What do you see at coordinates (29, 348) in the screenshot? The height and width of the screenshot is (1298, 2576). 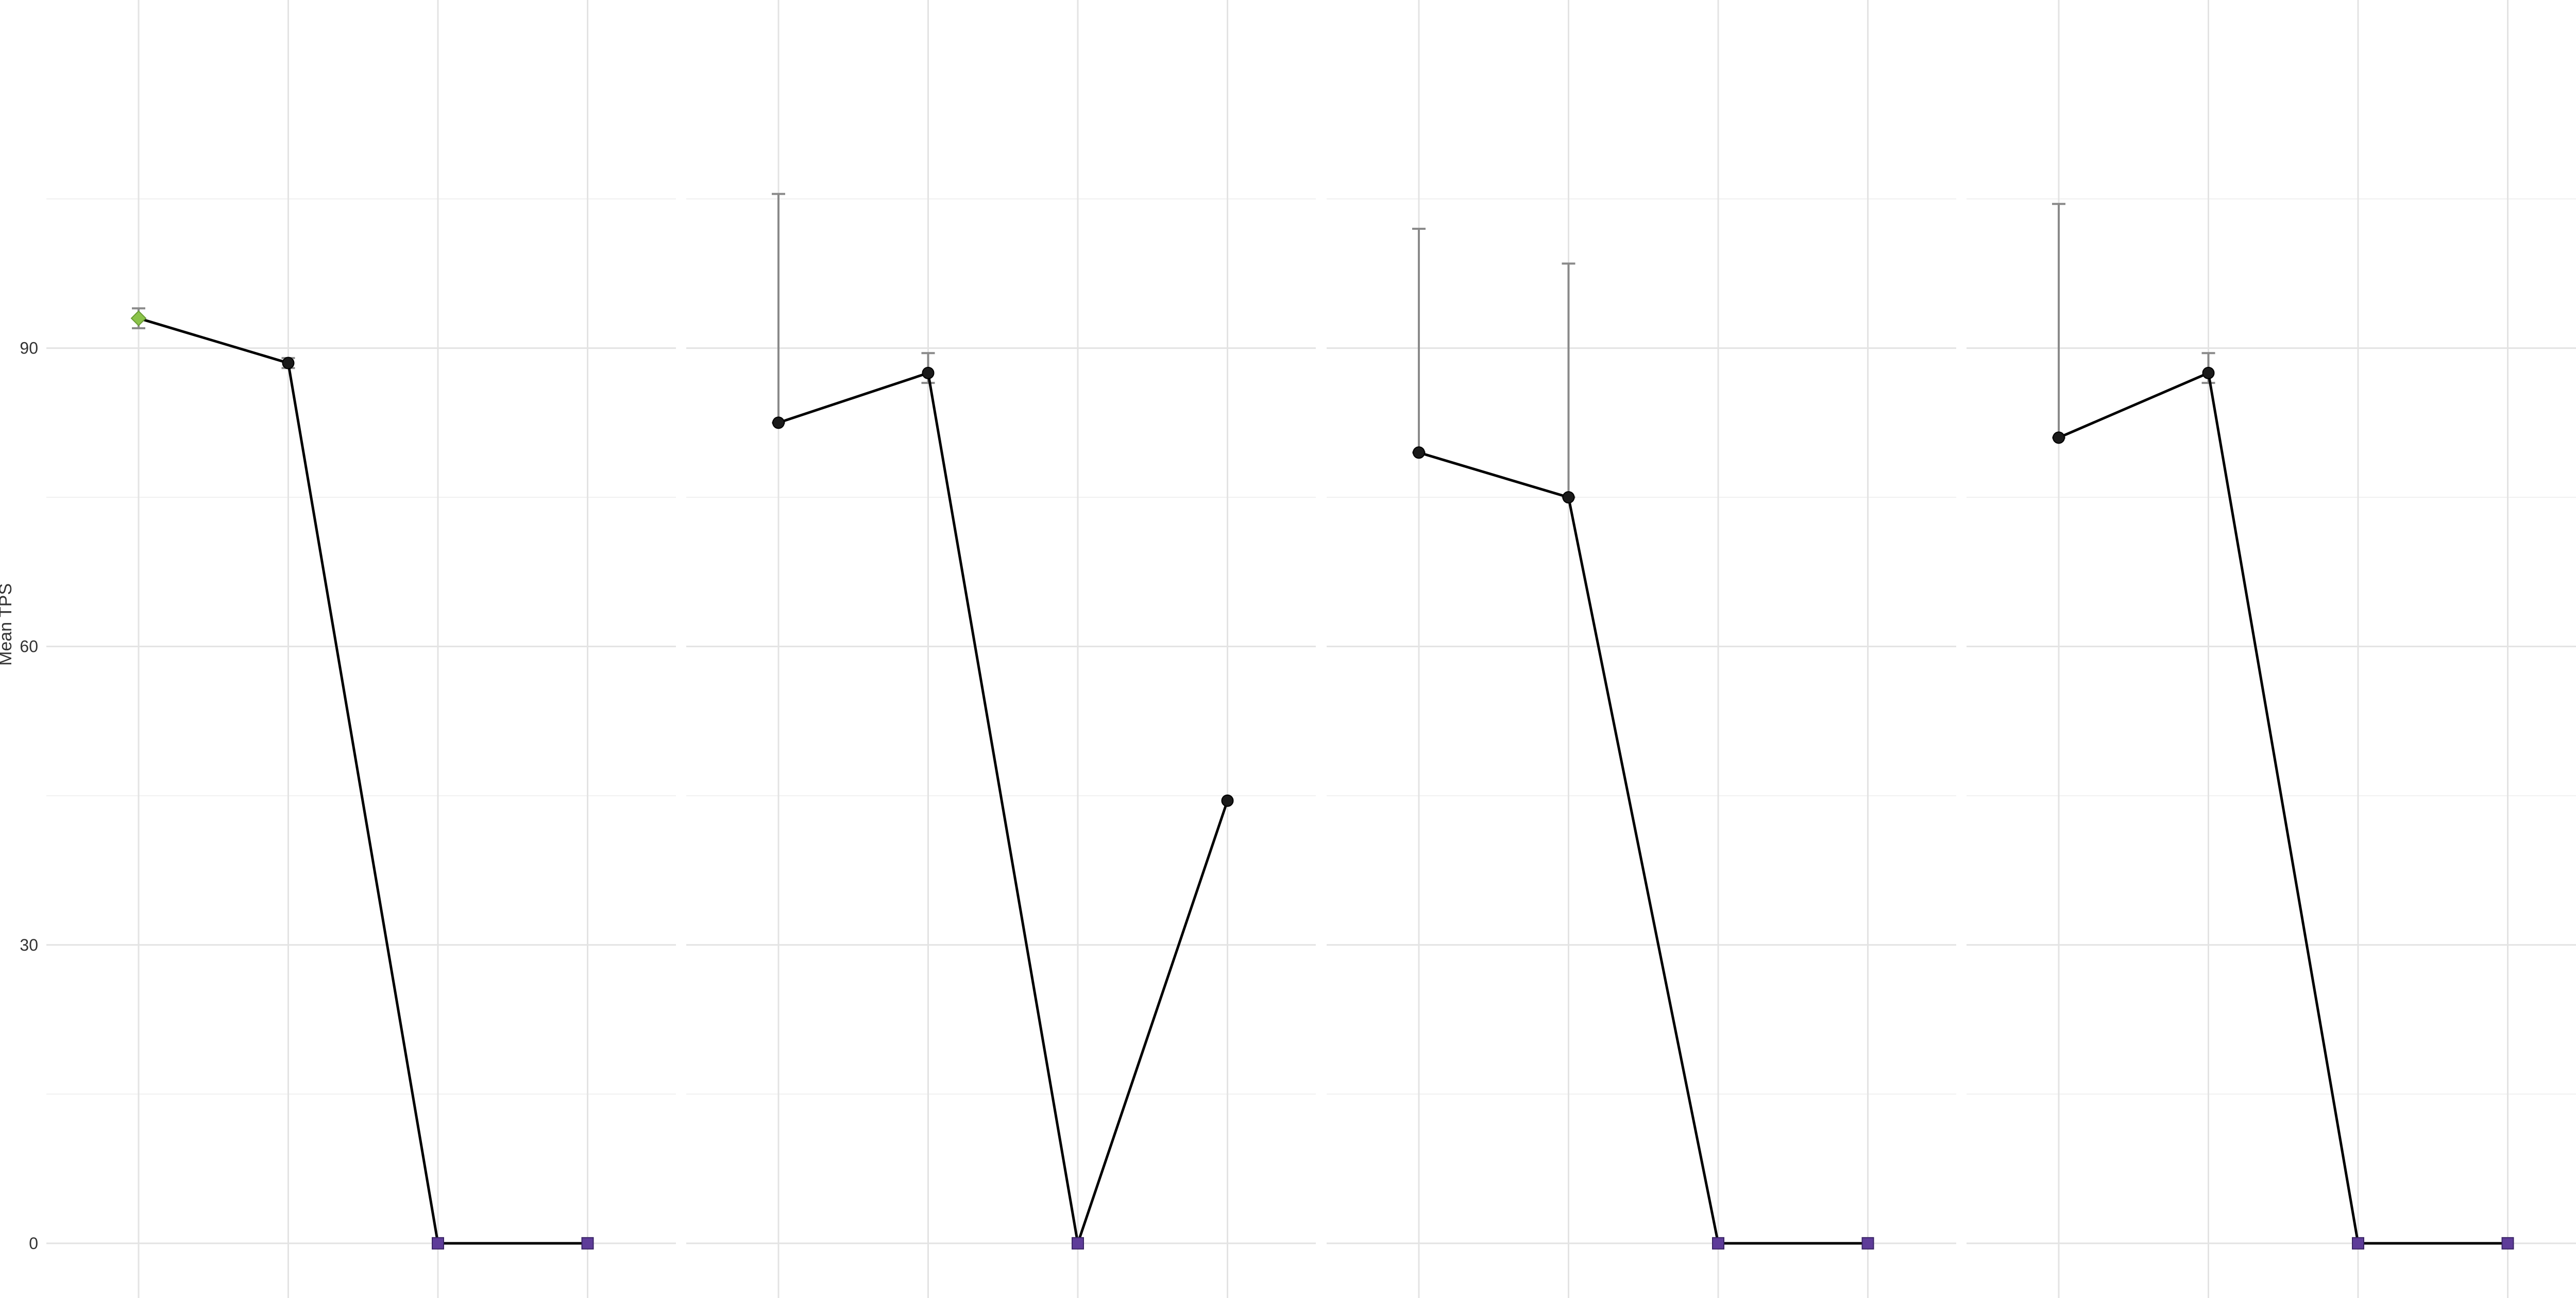 I see `y-tick-label: 90` at bounding box center [29, 348].